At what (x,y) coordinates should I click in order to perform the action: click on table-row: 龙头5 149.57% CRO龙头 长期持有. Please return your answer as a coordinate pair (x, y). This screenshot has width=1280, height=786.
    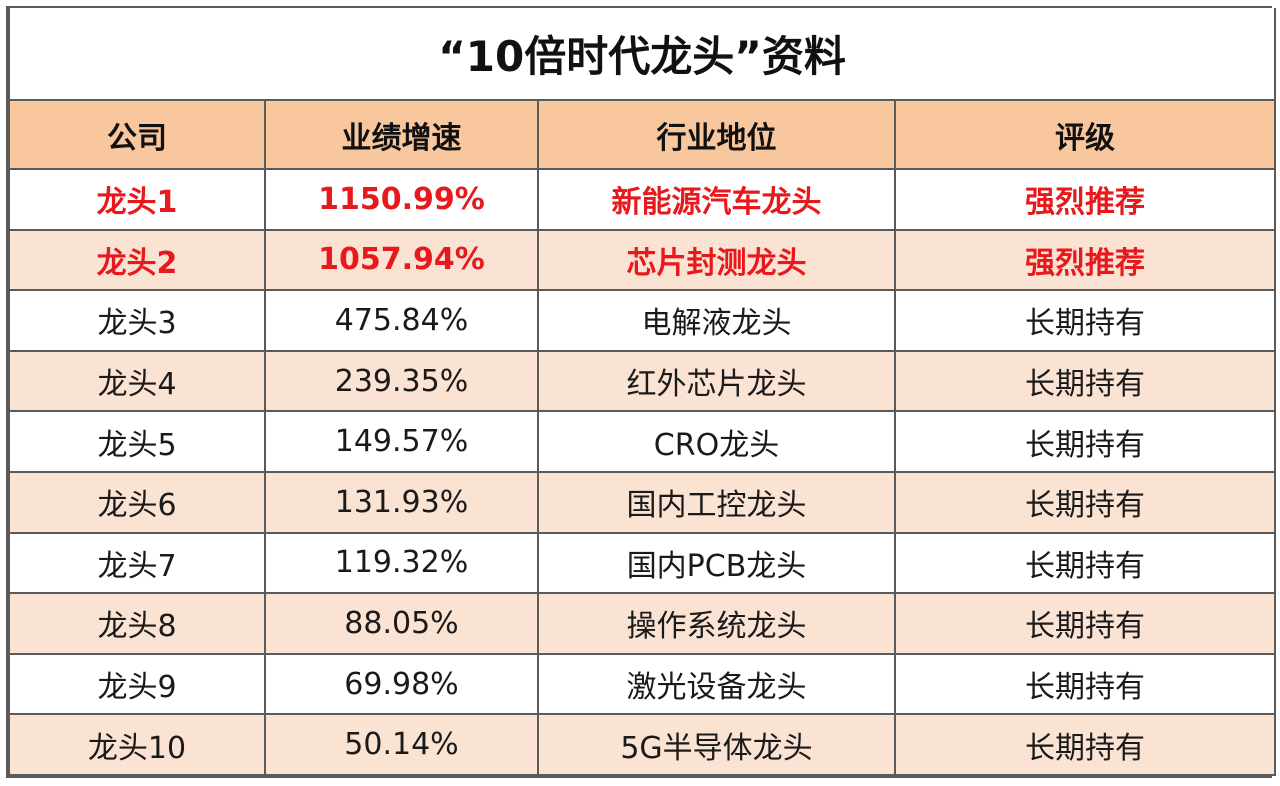
    Looking at the image, I should click on (642, 441).